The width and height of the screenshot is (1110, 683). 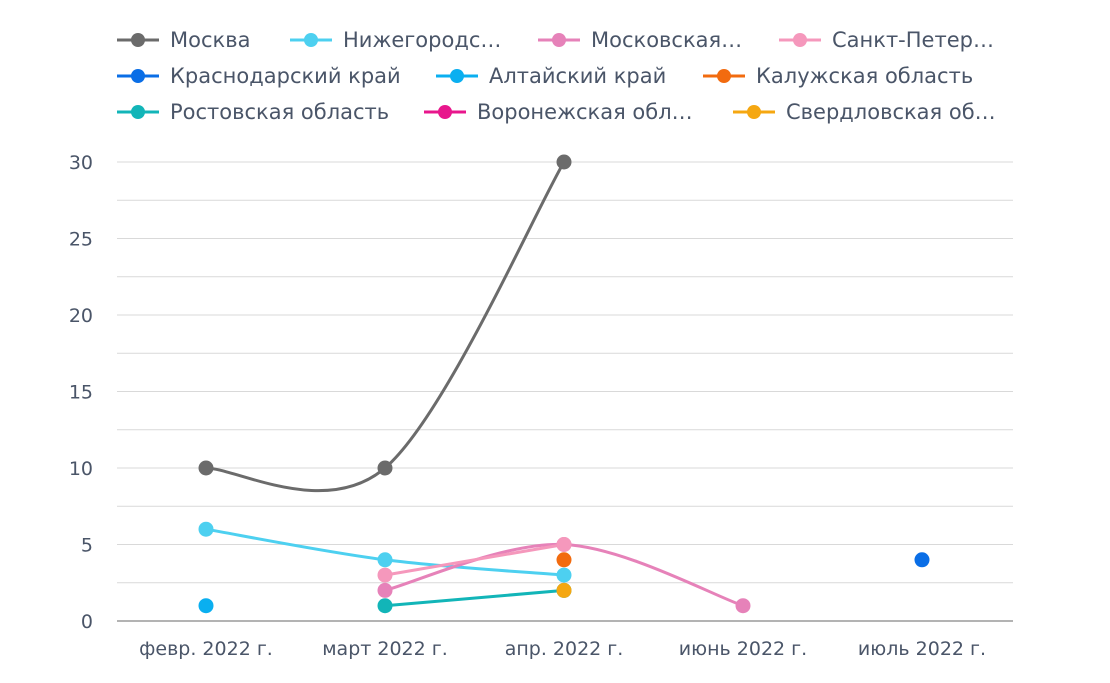 I want to click on x-tick-label: март 2022 г., so click(x=385, y=649).